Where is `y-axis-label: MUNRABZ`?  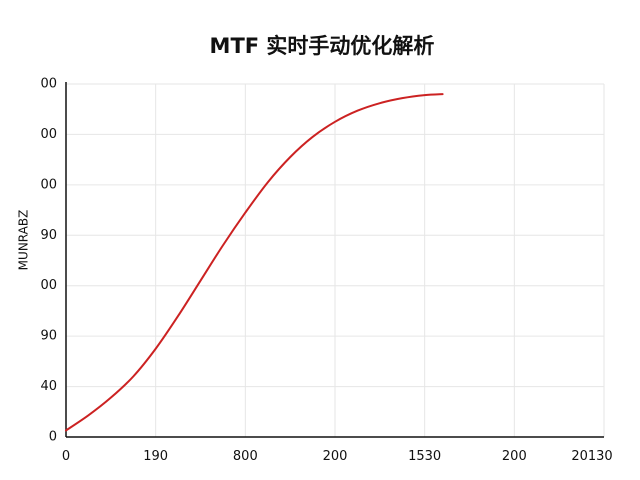 y-axis-label: MUNRABZ is located at coordinates (24, 240).